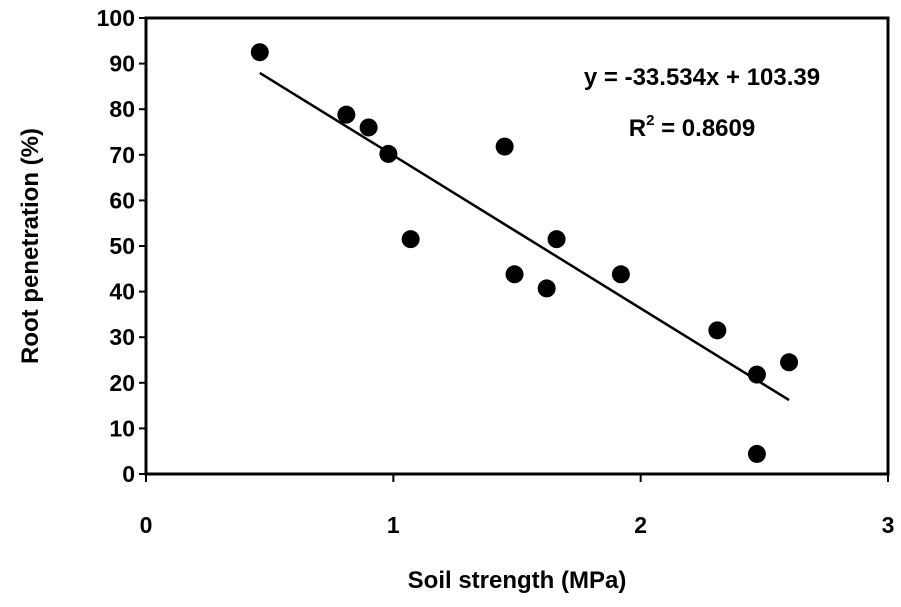 This screenshot has width=901, height=607. I want to click on y-tick-label: 70, so click(122, 155).